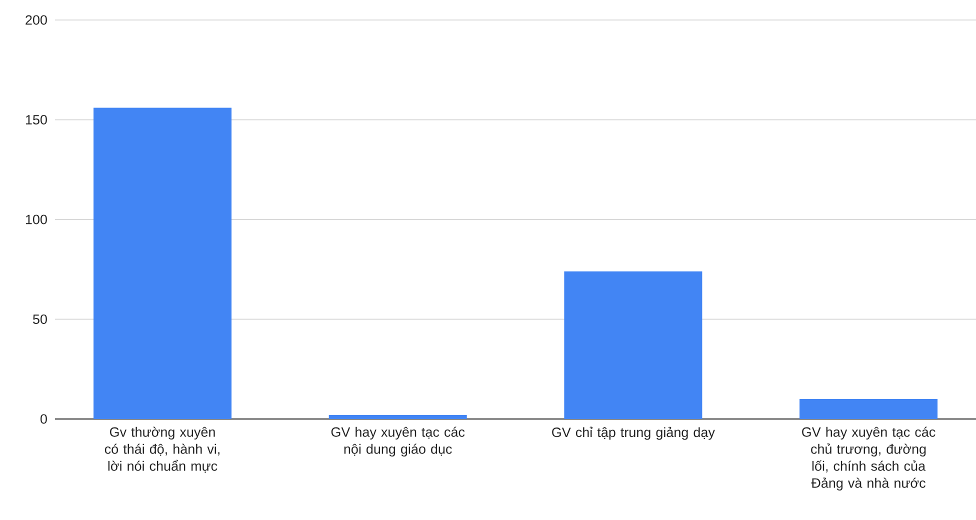 This screenshot has width=976, height=520. I want to click on y-tick-label: 50, so click(40, 319).